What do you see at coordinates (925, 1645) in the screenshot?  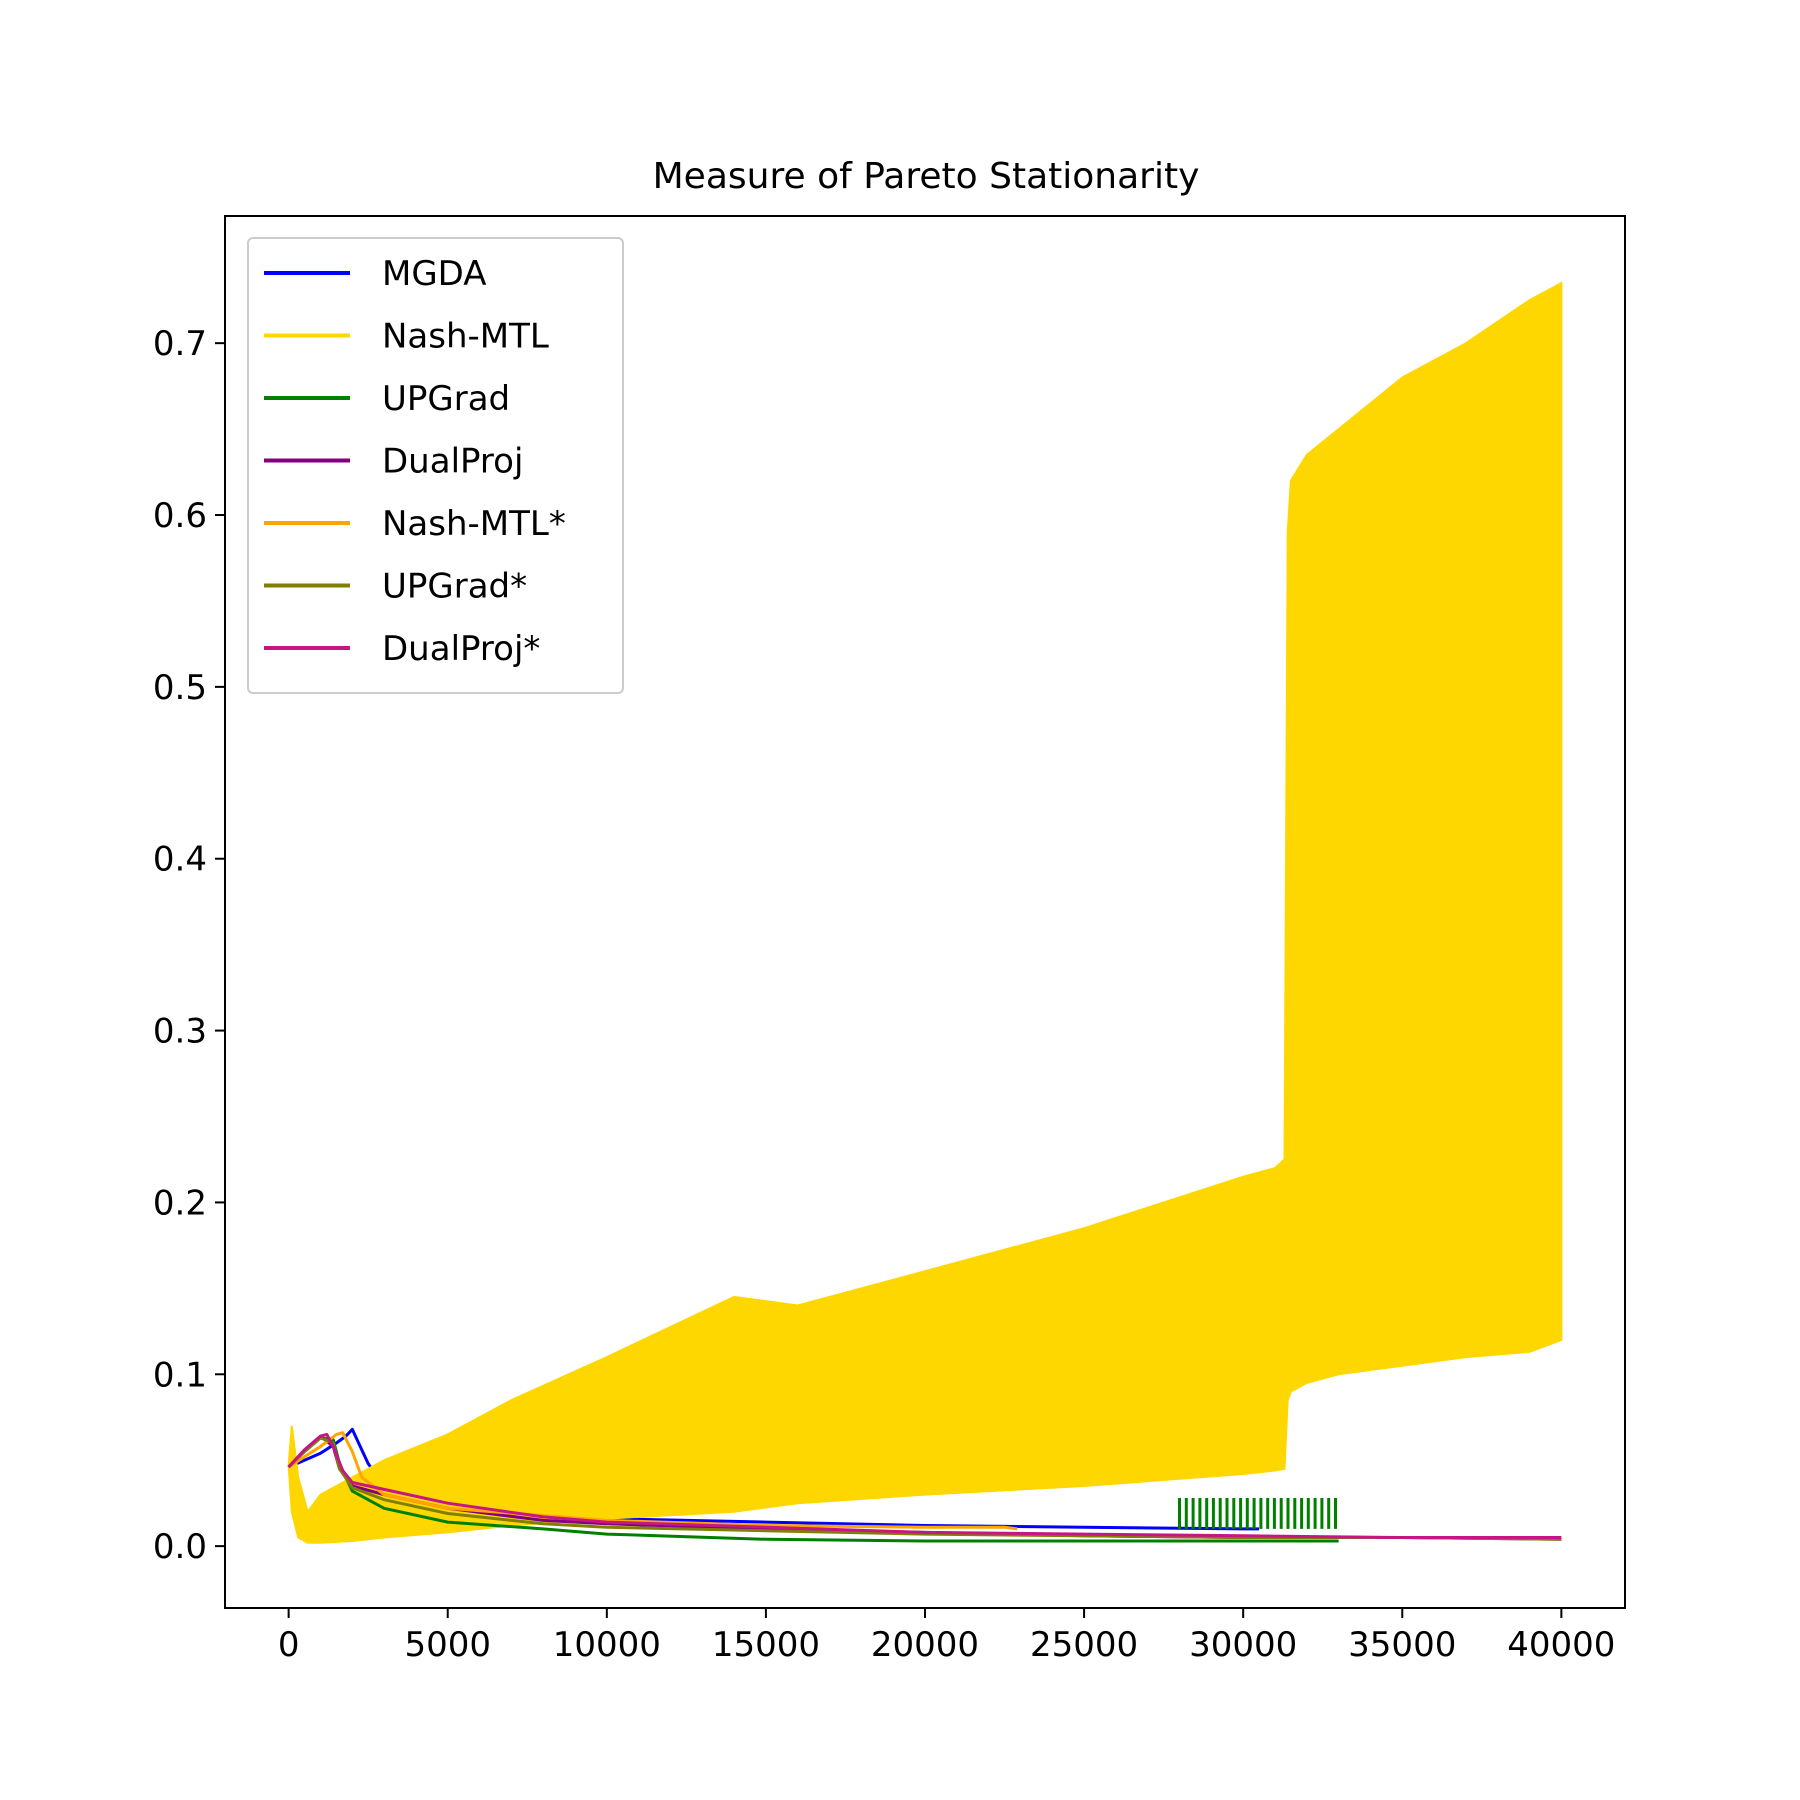 I see `x-tick-label: 20000` at bounding box center [925, 1645].